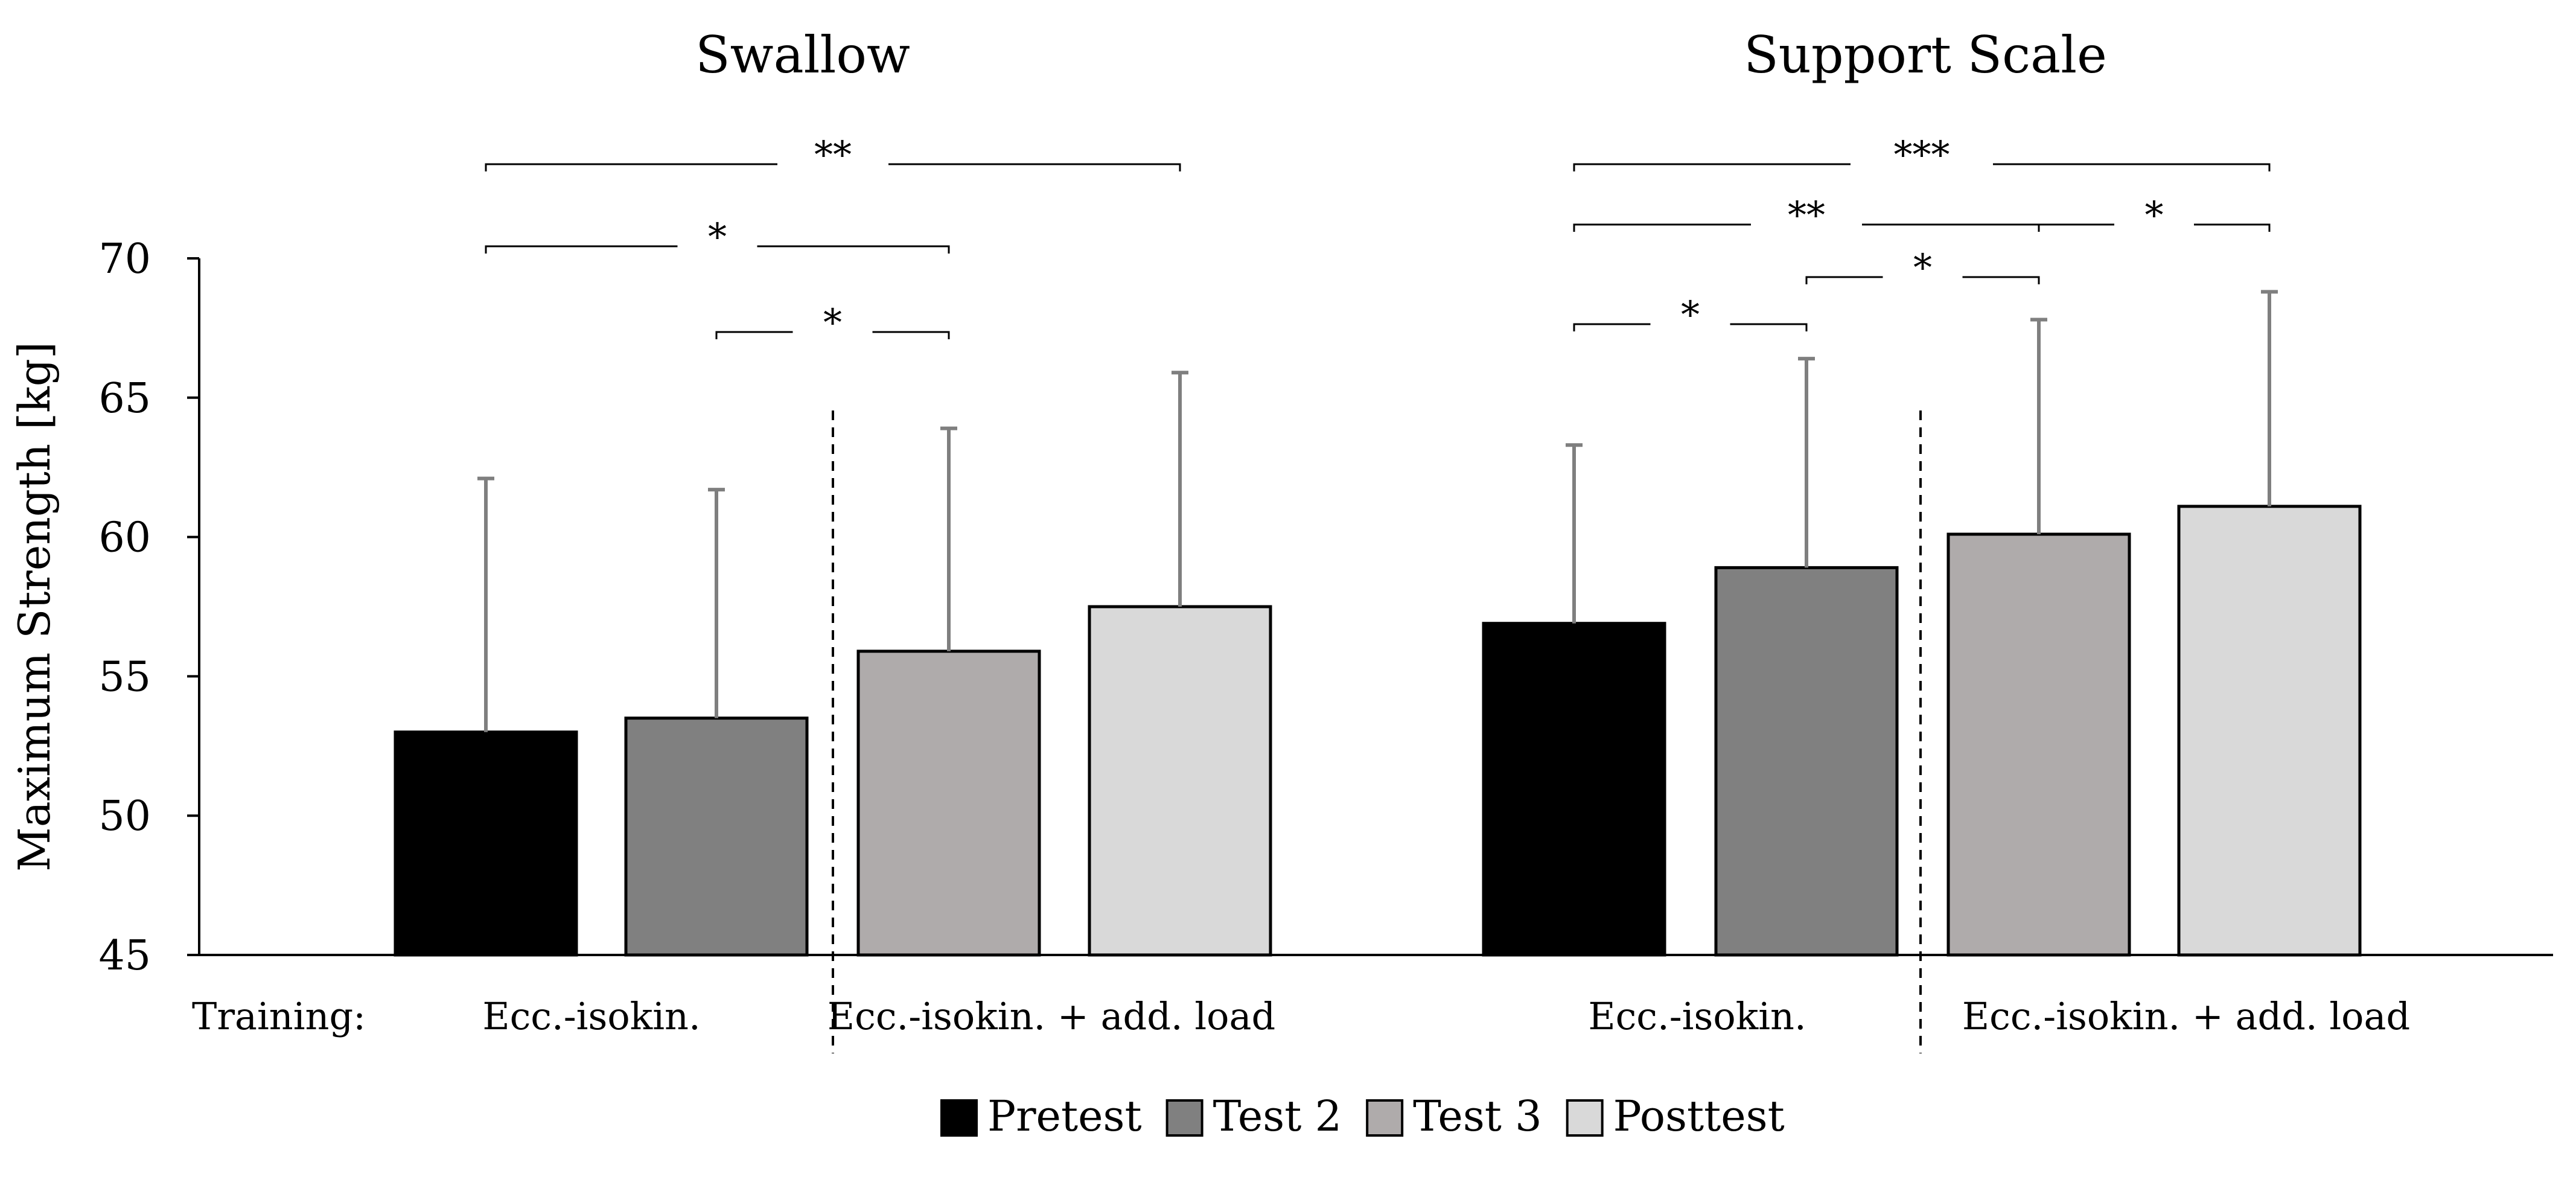 The image size is (2576, 1191). What do you see at coordinates (124, 956) in the screenshot?
I see `y-tick-label: 45` at bounding box center [124, 956].